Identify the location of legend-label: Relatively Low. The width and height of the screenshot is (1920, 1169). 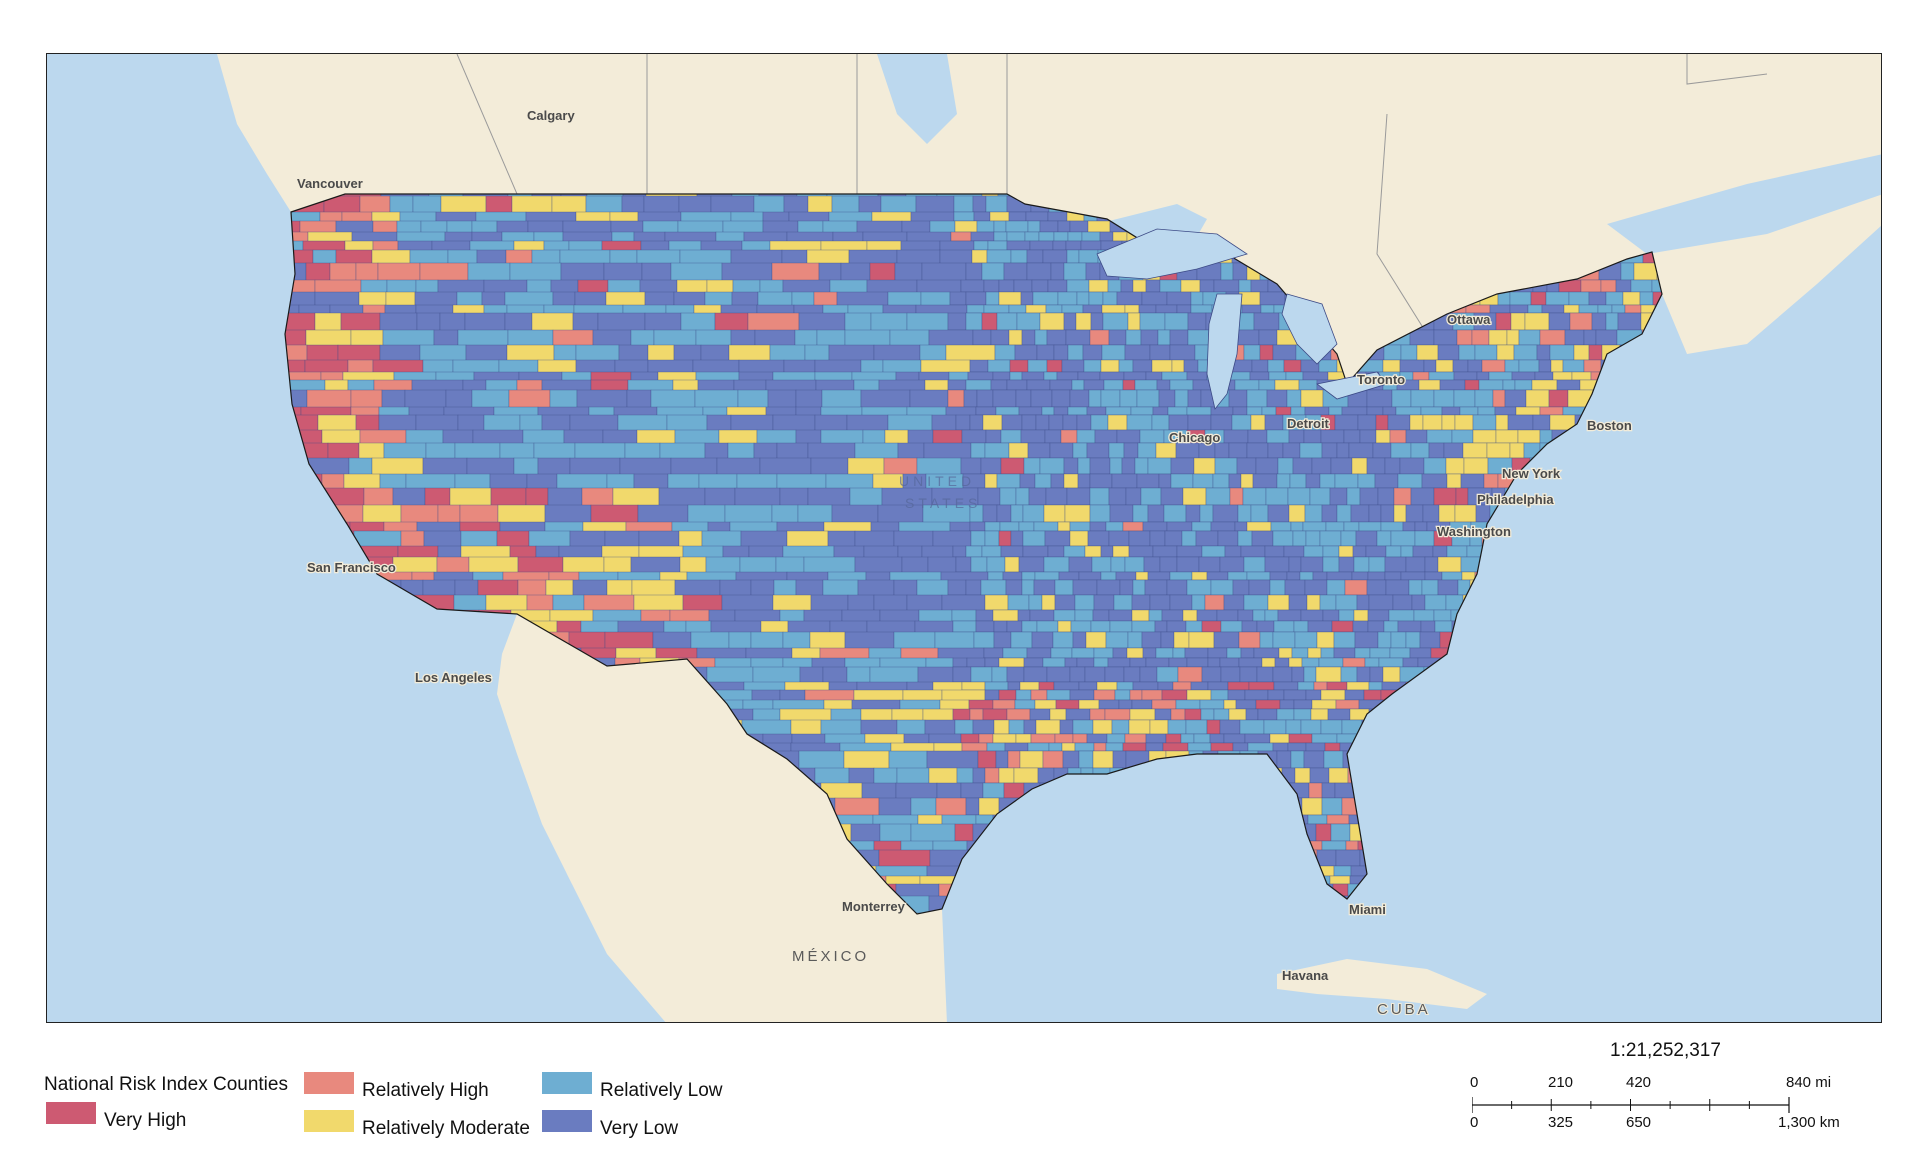
(661, 1090).